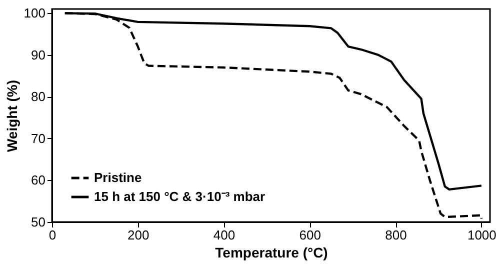  I want to click on y-tick-label: 90, so click(38, 54).